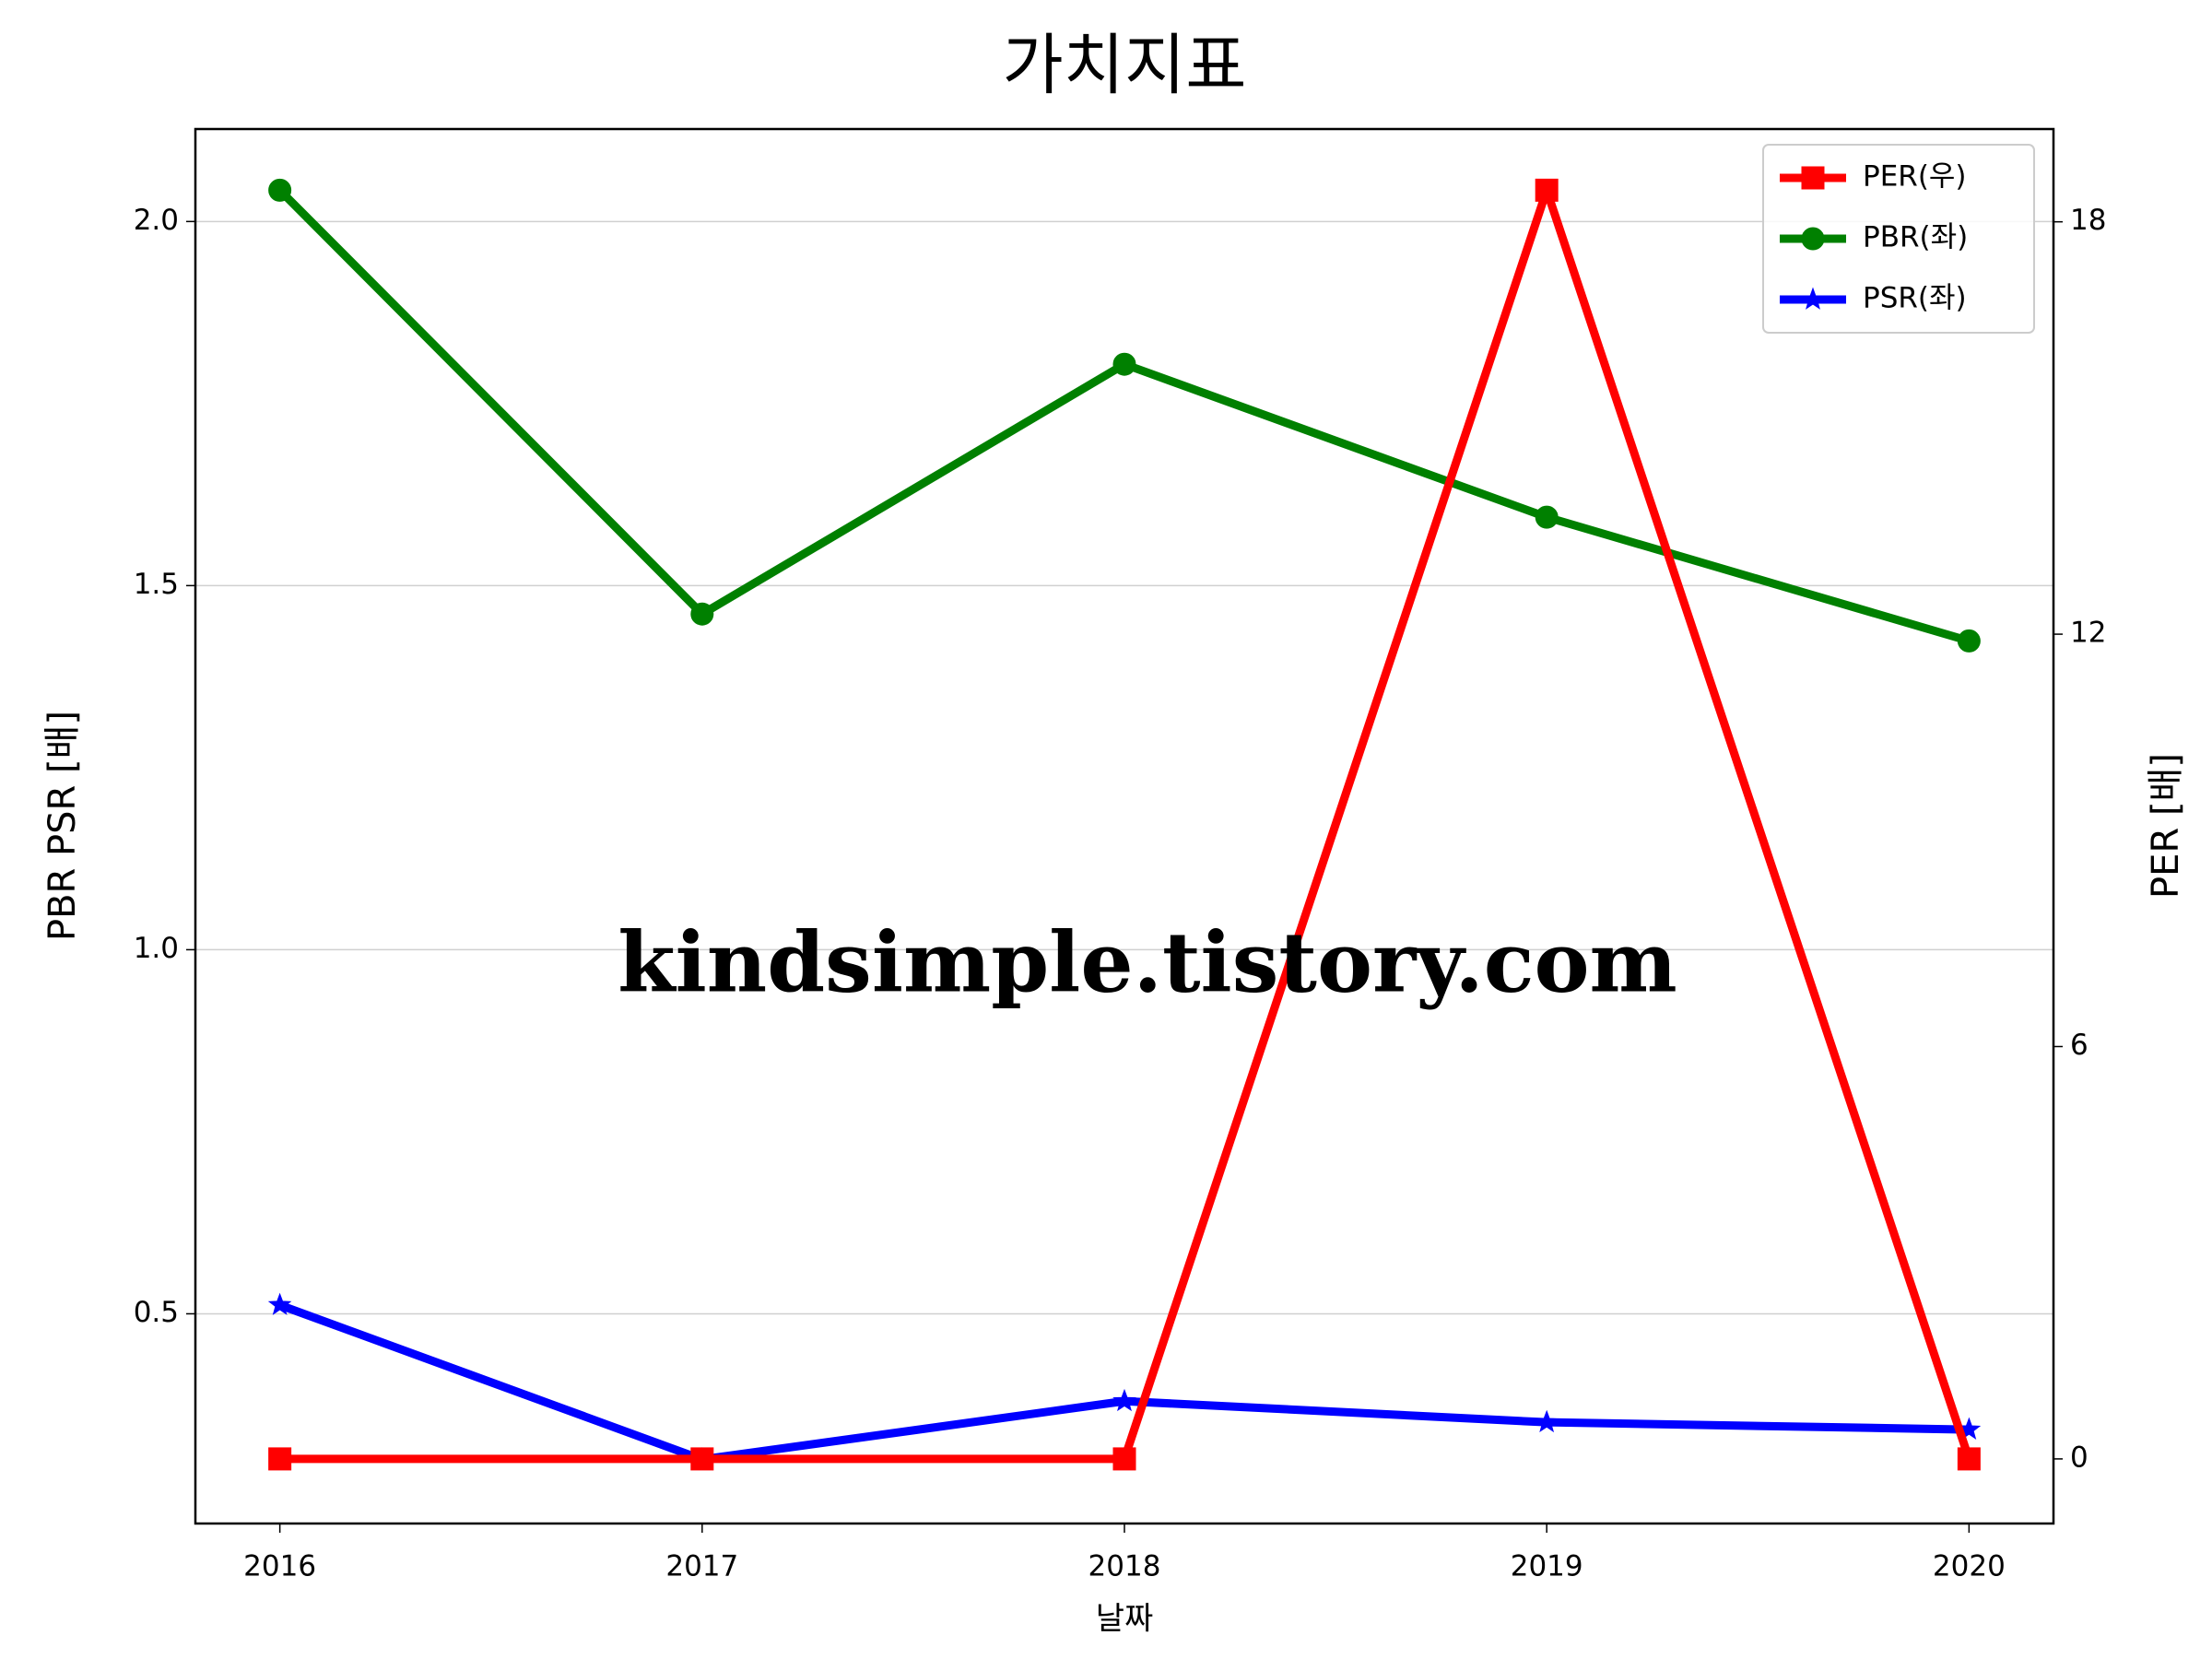  Describe the element at coordinates (1915, 237) in the screenshot. I see `legend-label: PBR(좌)` at that location.